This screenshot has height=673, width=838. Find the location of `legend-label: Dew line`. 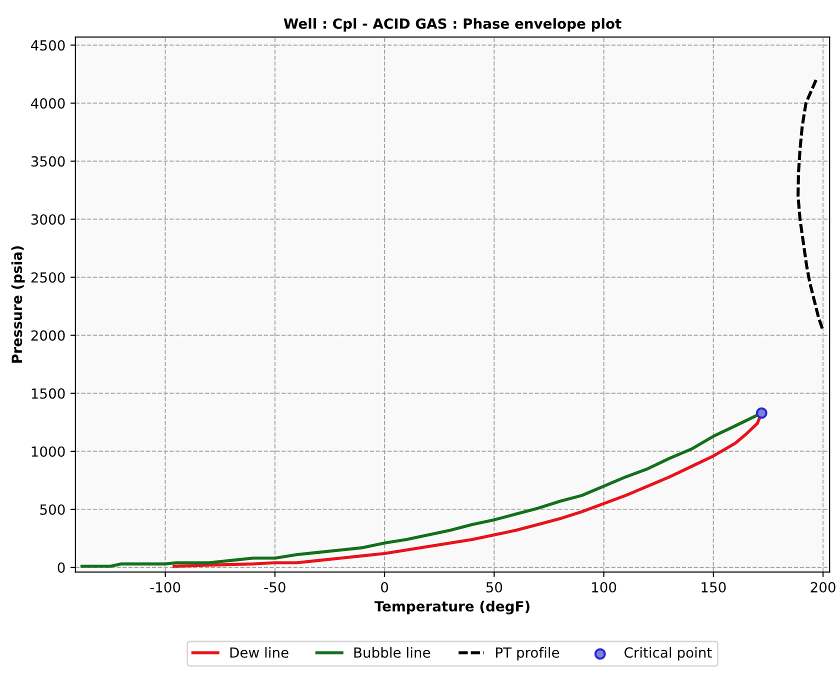

legend-label: Dew line is located at coordinates (259, 652).